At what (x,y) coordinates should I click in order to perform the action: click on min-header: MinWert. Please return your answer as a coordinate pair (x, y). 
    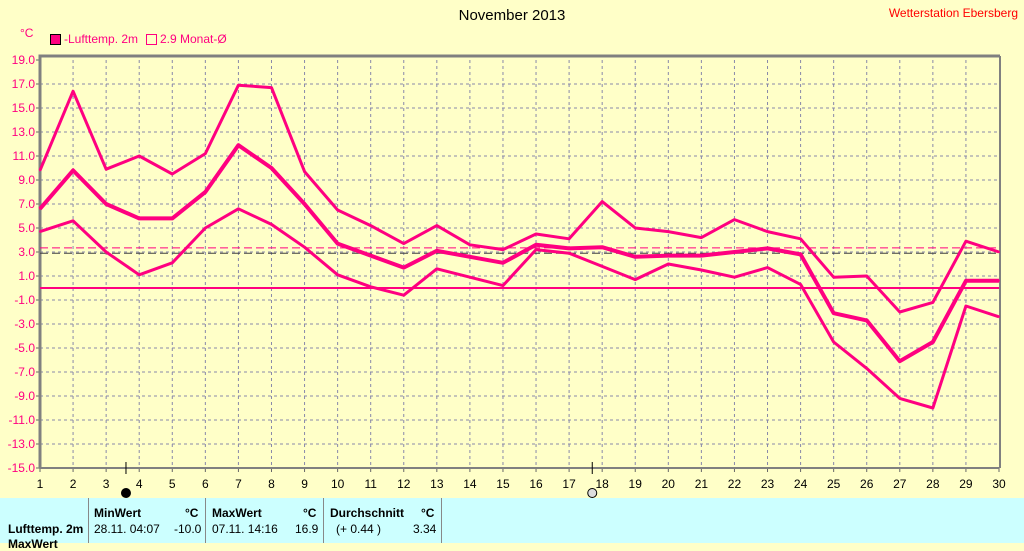
    Looking at the image, I should click on (118, 513).